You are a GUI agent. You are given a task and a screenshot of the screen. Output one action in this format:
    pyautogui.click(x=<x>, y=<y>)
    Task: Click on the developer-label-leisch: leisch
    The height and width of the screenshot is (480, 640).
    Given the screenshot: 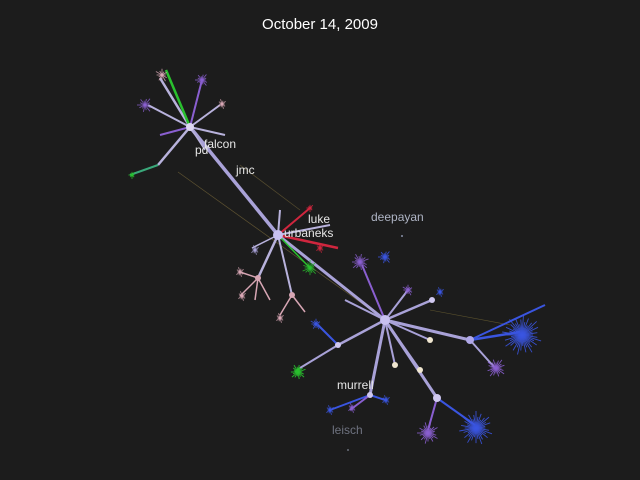 What is the action you would take?
    pyautogui.click(x=347, y=430)
    